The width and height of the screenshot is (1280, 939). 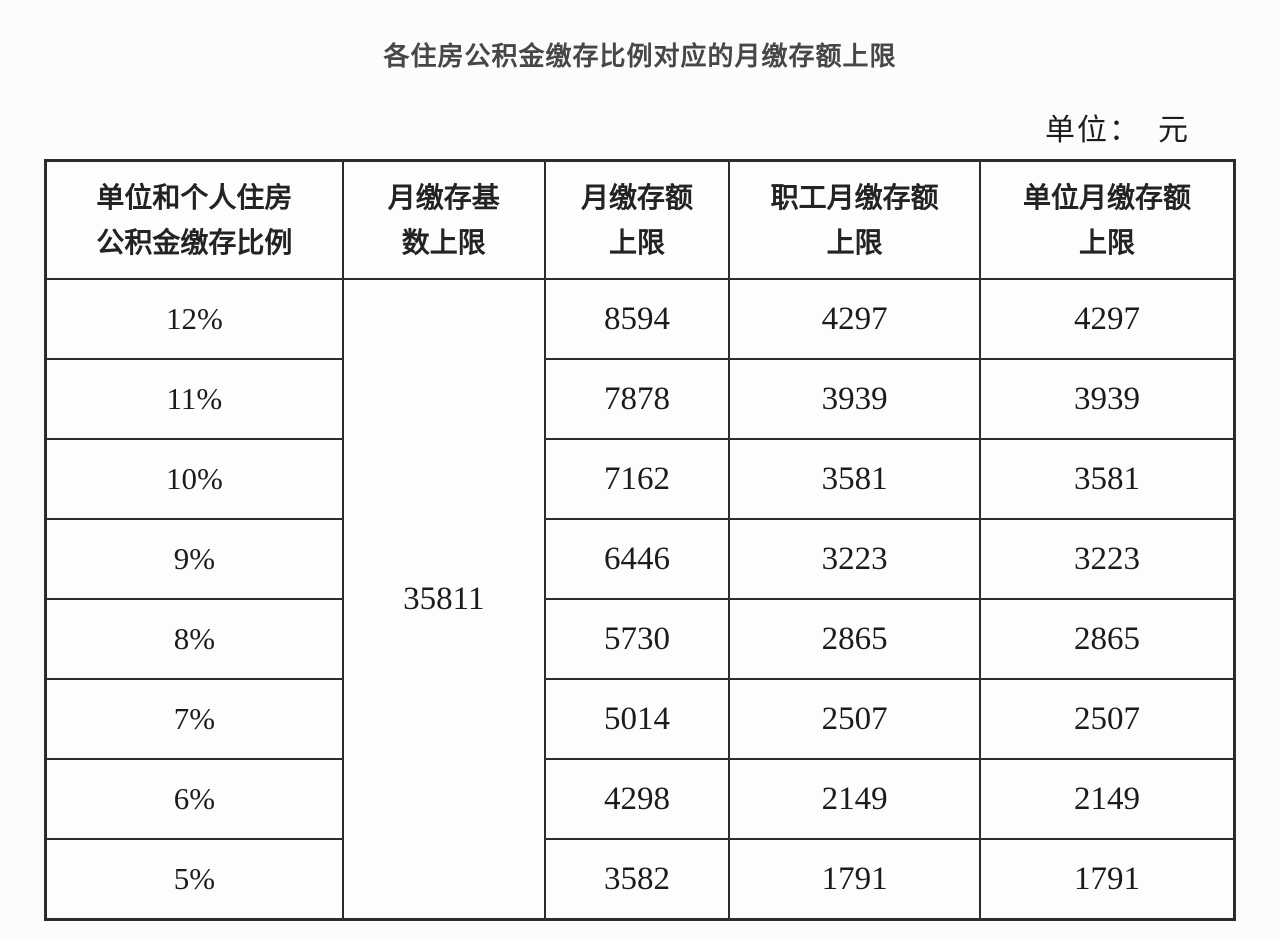 I want to click on header-base-limit: 月缴存基 数上限, so click(x=443, y=219).